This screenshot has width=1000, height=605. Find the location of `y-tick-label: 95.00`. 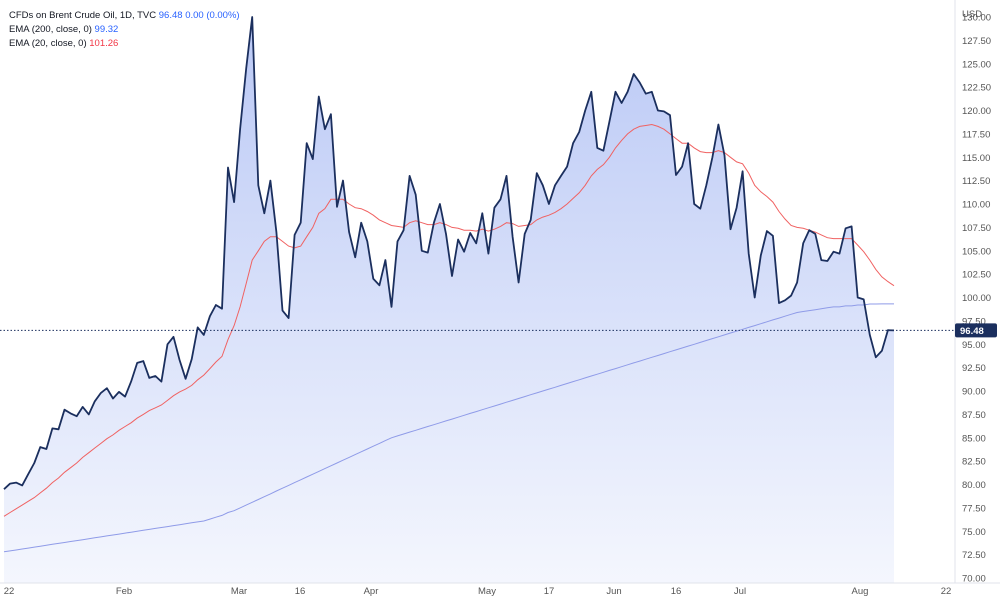

y-tick-label: 95.00 is located at coordinates (974, 345).